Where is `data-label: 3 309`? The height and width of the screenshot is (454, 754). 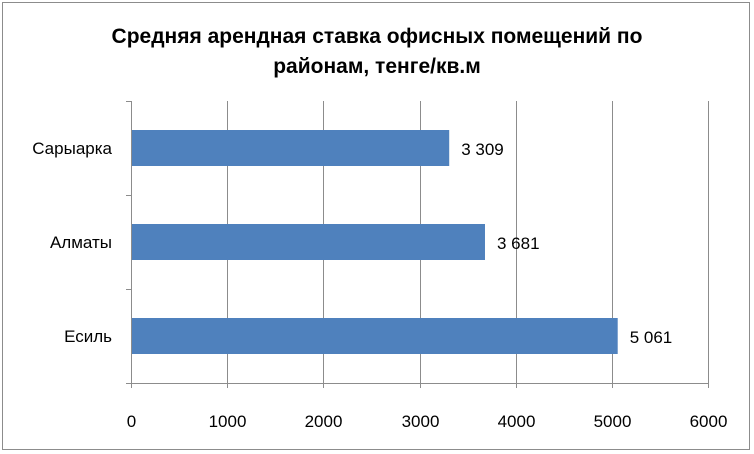
data-label: 3 309 is located at coordinates (482, 149).